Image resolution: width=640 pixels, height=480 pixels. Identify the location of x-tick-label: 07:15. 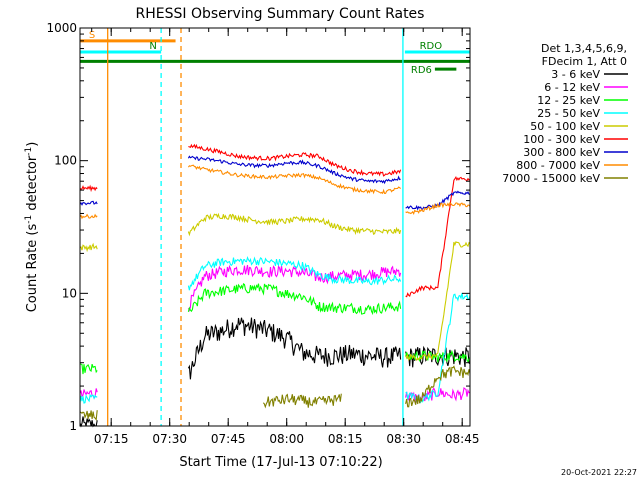
(111, 439).